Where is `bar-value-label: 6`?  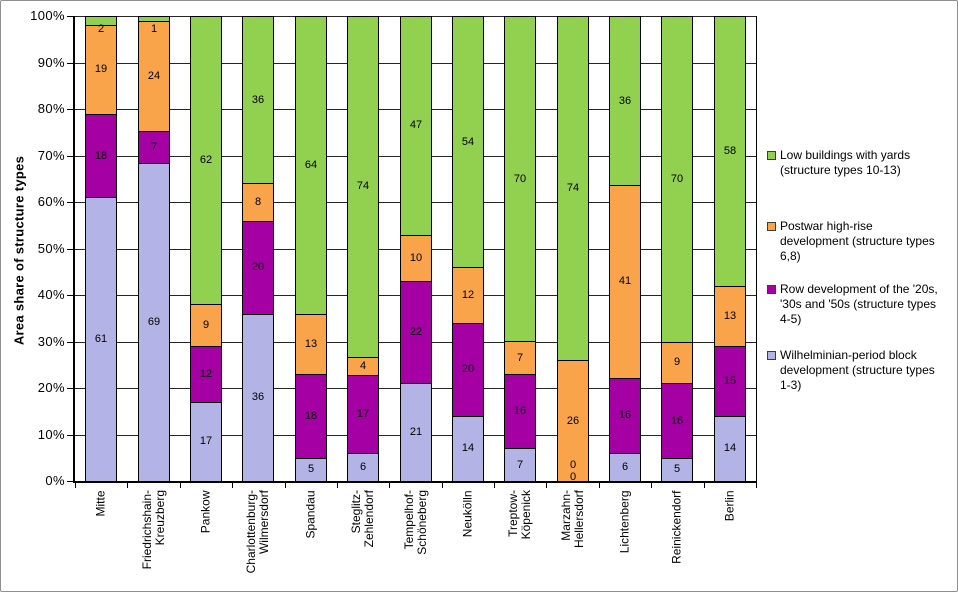 bar-value-label: 6 is located at coordinates (625, 467).